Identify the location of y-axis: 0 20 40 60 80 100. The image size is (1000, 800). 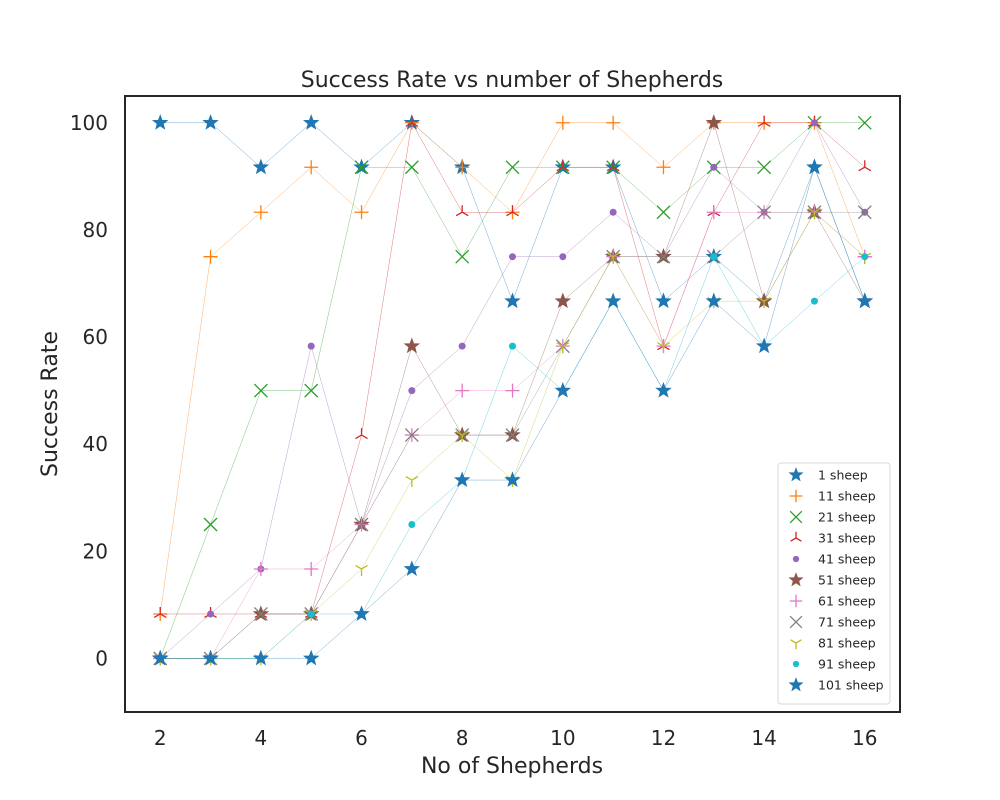
(89, 391).